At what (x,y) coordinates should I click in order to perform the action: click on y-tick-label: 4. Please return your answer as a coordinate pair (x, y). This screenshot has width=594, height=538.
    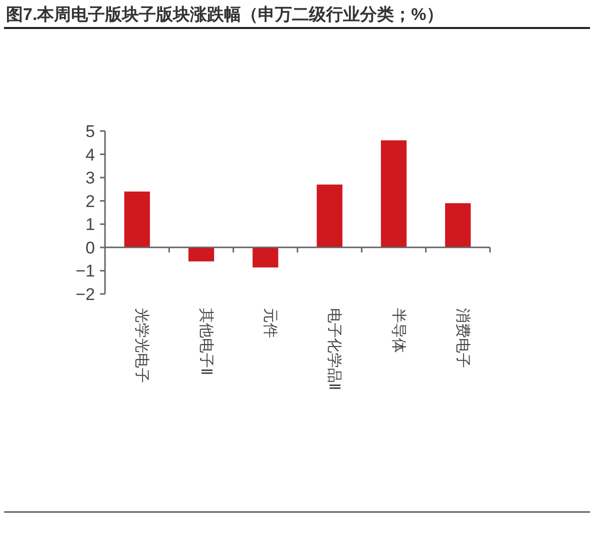
    Looking at the image, I should click on (90, 154).